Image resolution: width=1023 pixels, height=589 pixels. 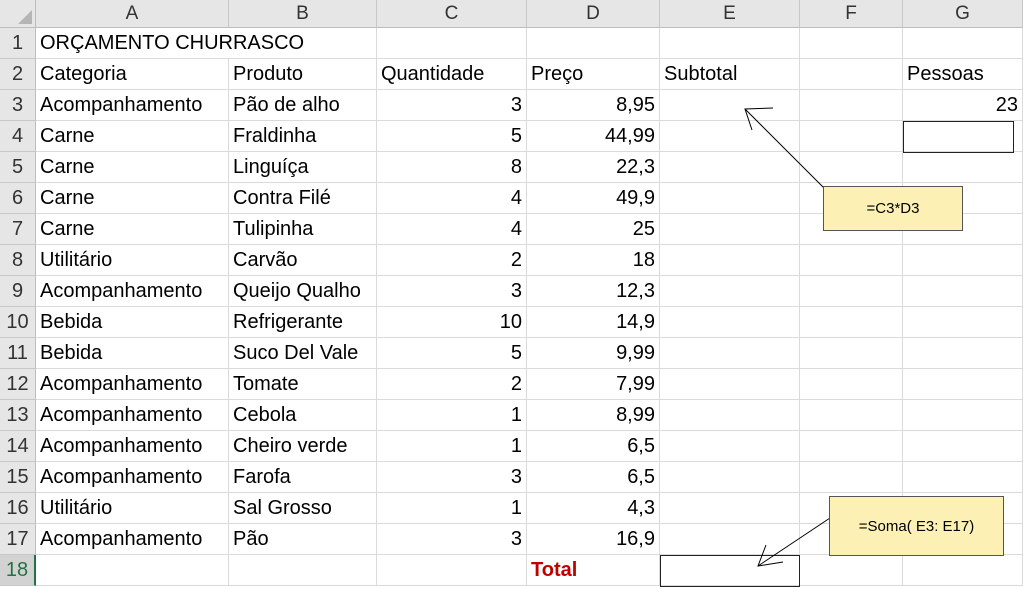 I want to click on column-header-d: D, so click(x=593, y=14).